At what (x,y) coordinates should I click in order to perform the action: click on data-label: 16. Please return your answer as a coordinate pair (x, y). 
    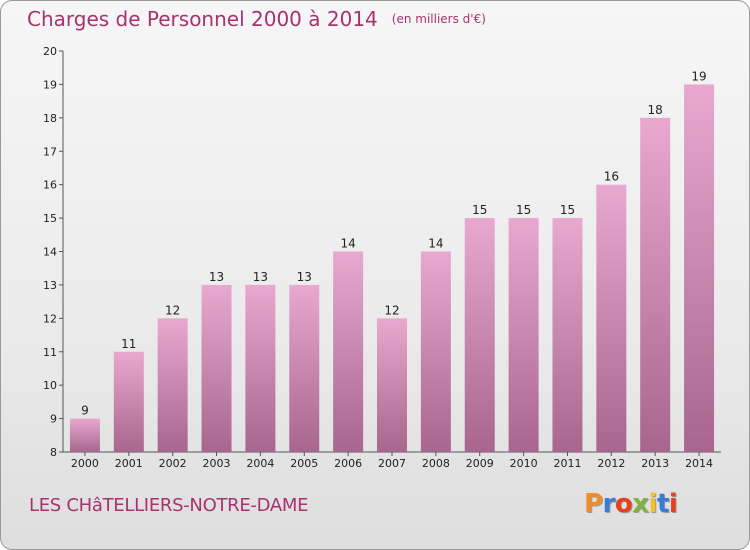
    Looking at the image, I should click on (611, 177).